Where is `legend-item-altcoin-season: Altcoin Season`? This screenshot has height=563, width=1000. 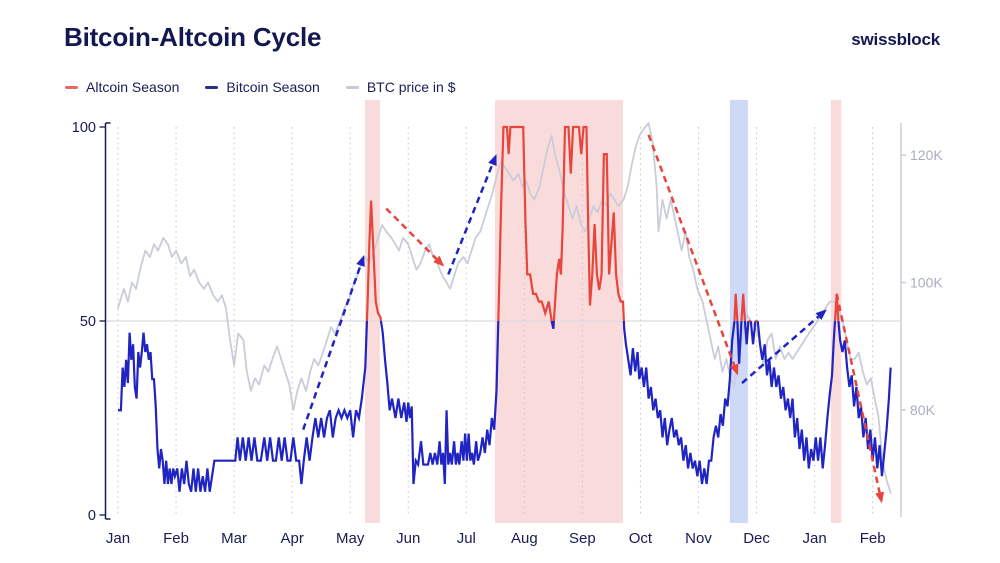 legend-item-altcoin-season: Altcoin Season is located at coordinates (122, 87).